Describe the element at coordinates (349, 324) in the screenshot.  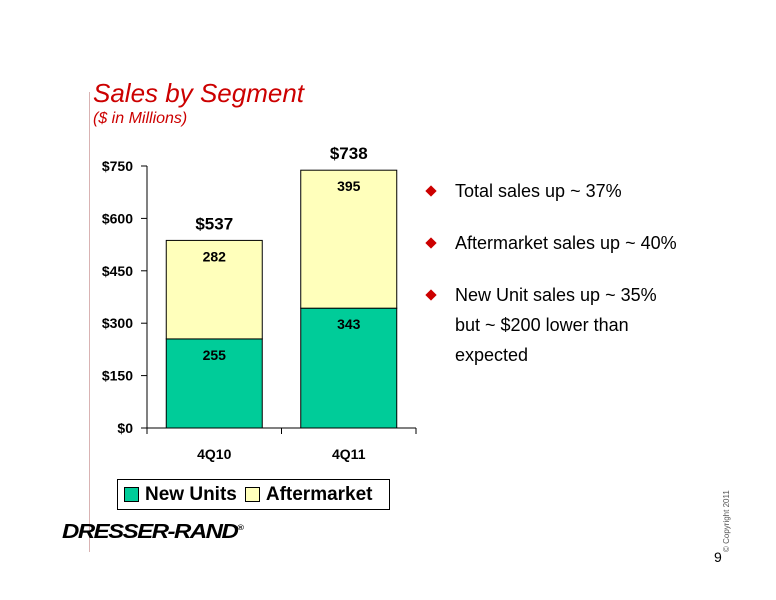
I see `bar-value-label: 343` at that location.